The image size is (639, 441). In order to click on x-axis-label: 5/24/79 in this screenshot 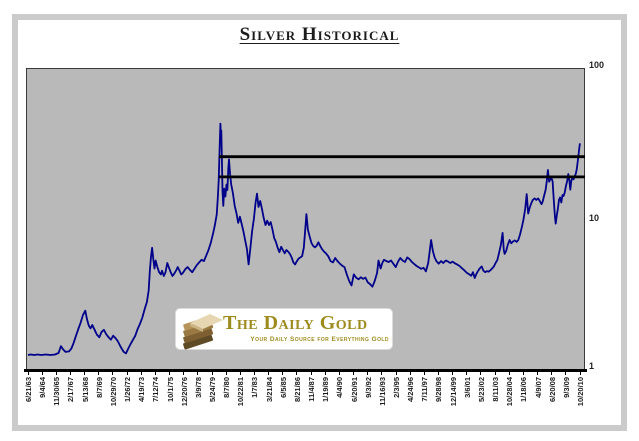, I will do `click(212, 390)`.